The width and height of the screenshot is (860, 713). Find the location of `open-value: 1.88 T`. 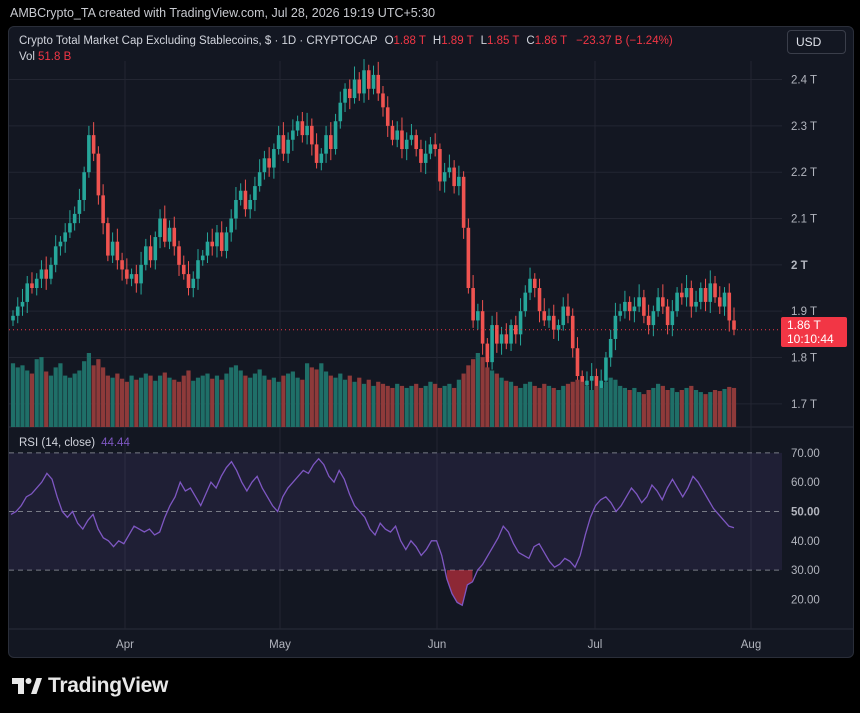

open-value: 1.88 T is located at coordinates (409, 41).